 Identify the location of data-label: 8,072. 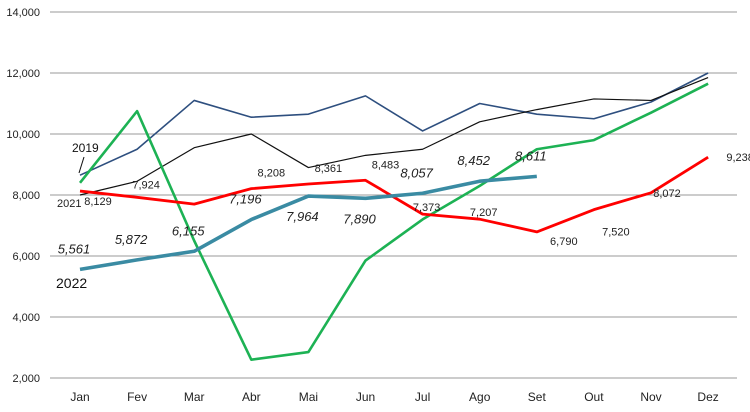
(667, 194).